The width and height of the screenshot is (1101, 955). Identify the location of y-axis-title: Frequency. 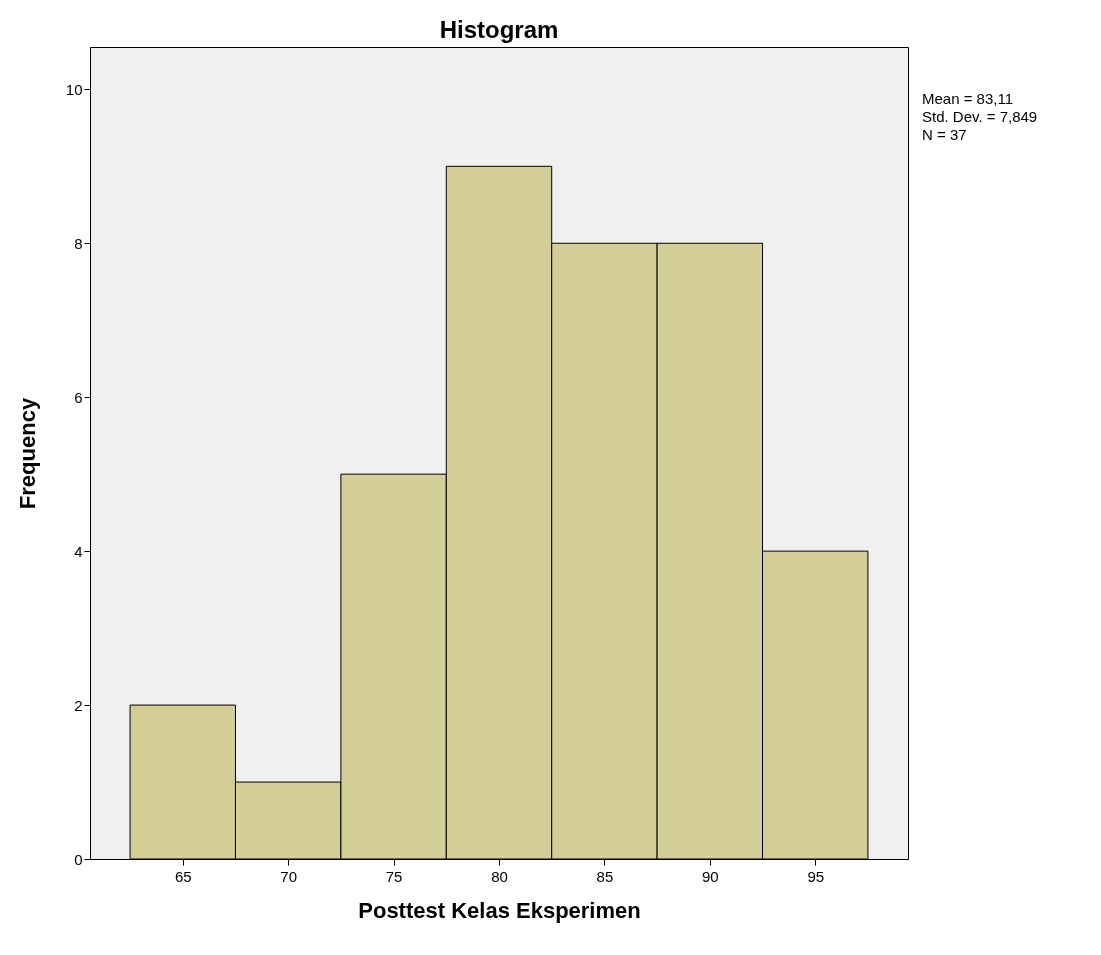
(27, 453).